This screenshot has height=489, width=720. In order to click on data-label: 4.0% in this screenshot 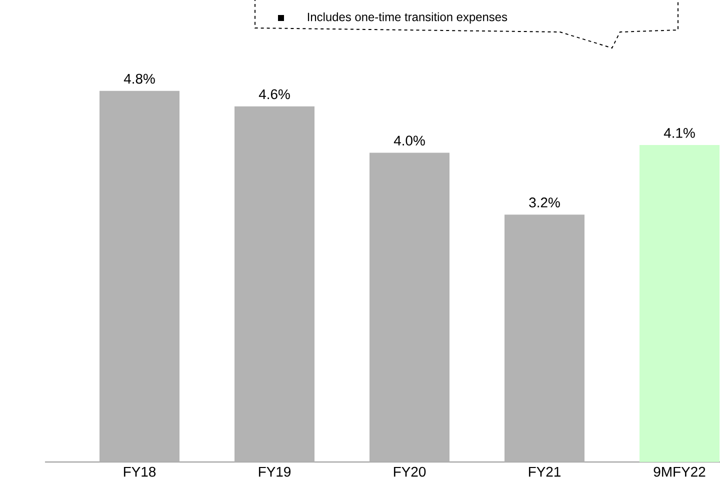, I will do `click(409, 141)`.